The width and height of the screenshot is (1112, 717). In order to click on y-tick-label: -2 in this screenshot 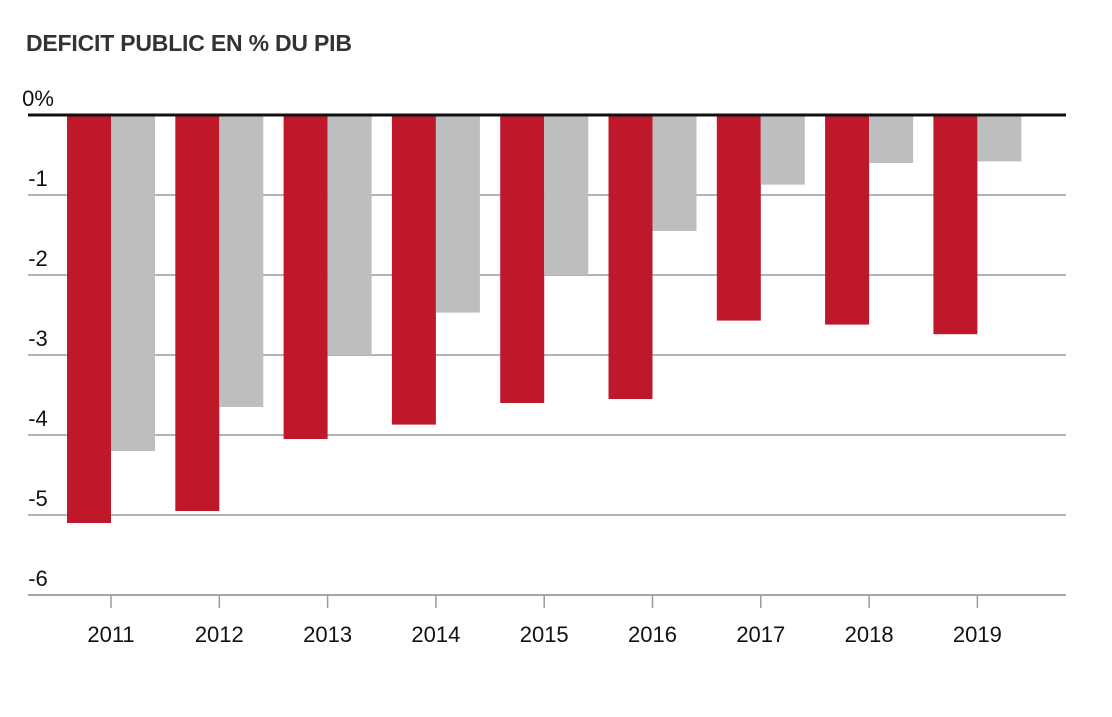, I will do `click(38, 258)`.